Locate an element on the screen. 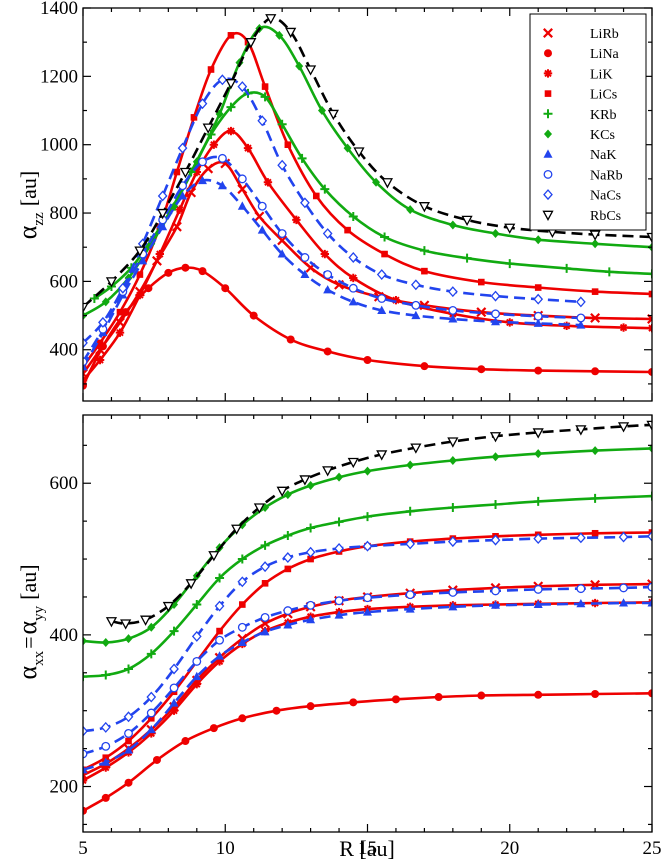  legend-label-lirb: LiRb is located at coordinates (604, 34).